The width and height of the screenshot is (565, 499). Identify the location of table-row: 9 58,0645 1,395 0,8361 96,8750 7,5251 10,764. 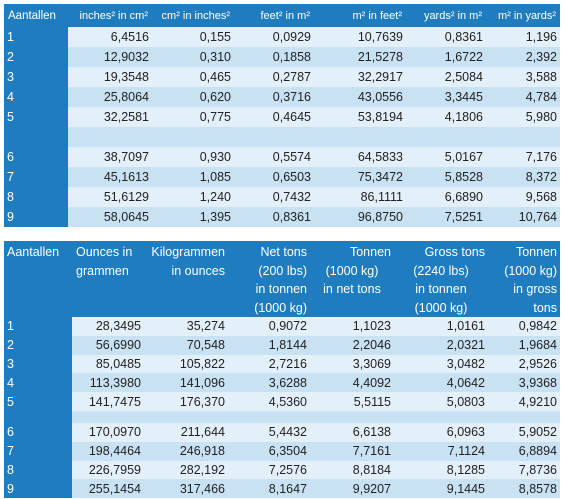
(282, 217).